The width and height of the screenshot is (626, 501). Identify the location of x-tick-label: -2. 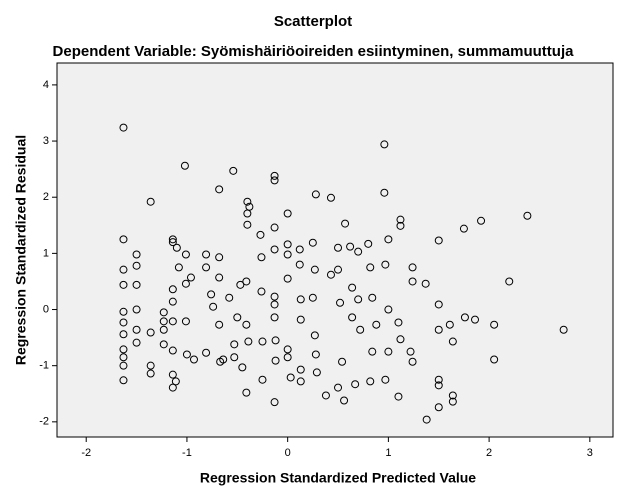
(86, 453).